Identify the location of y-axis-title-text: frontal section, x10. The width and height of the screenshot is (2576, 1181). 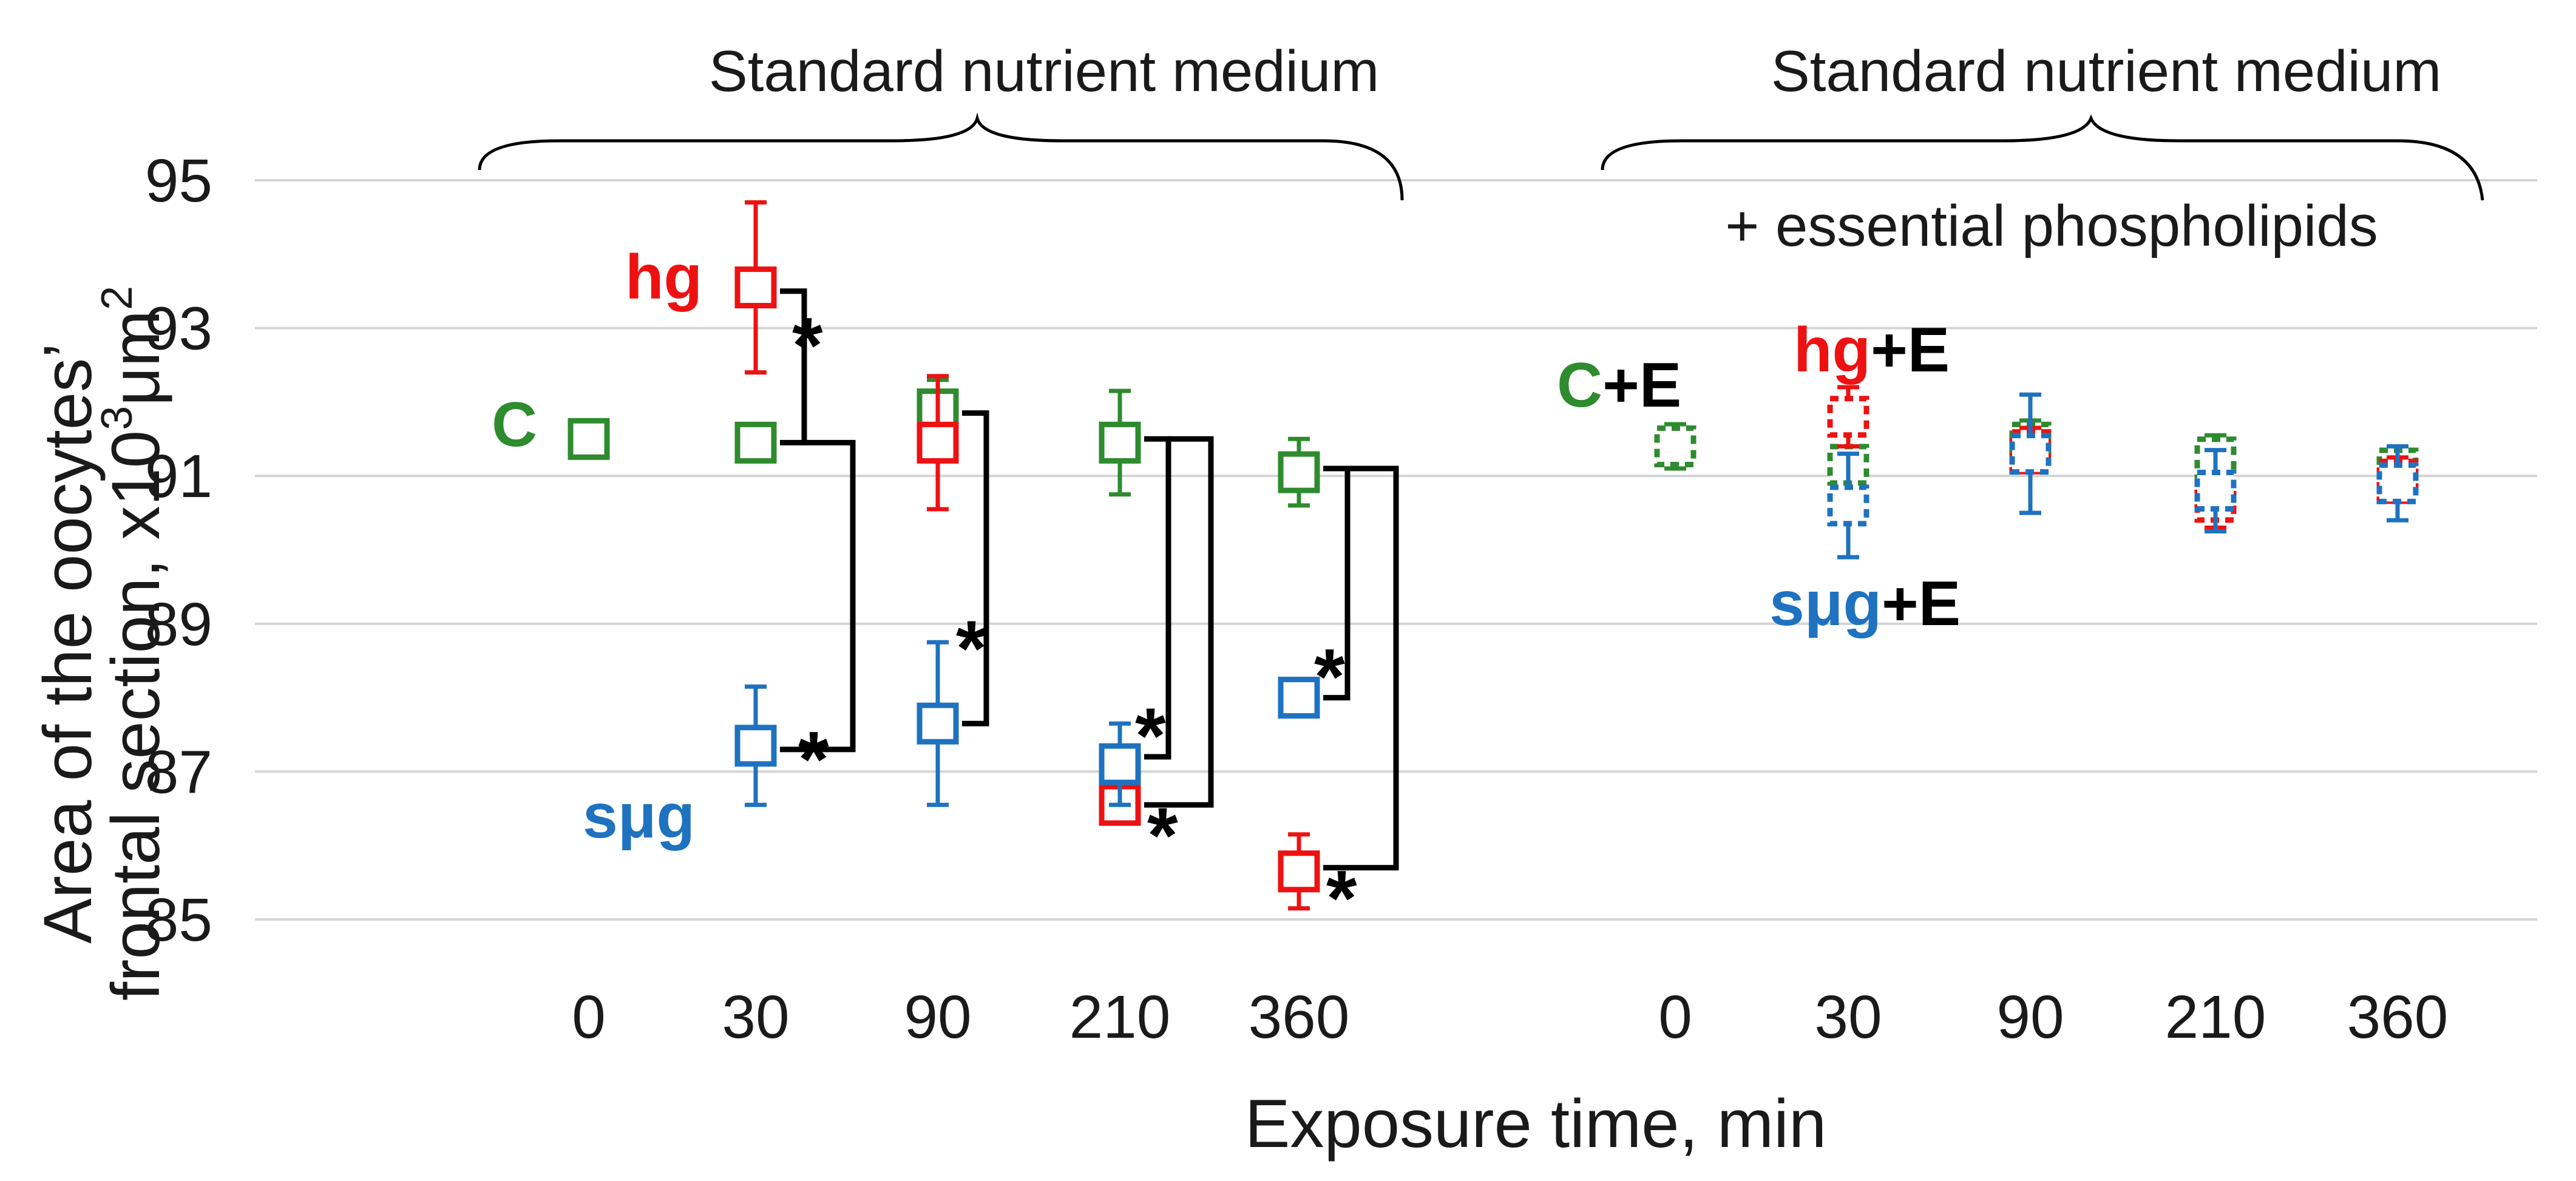
(136, 716).